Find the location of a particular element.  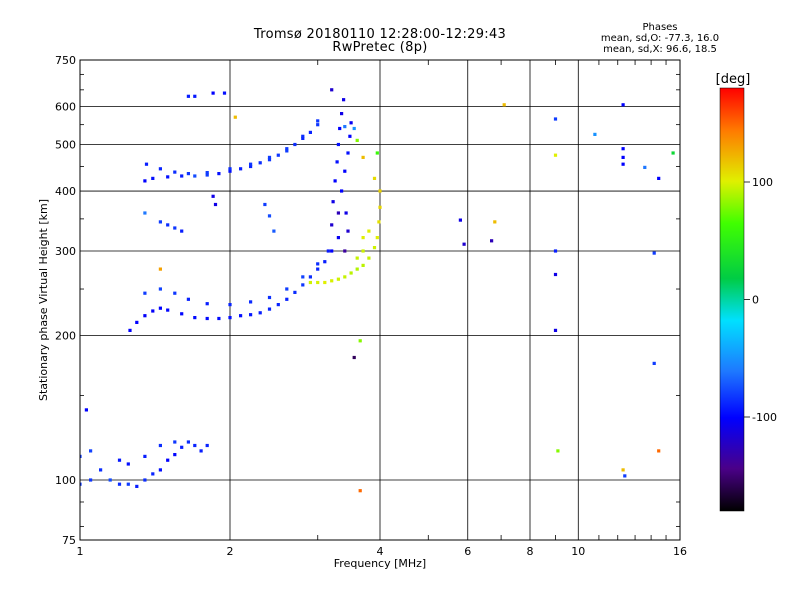

y-tick-label: 300 is located at coordinates (65, 251).